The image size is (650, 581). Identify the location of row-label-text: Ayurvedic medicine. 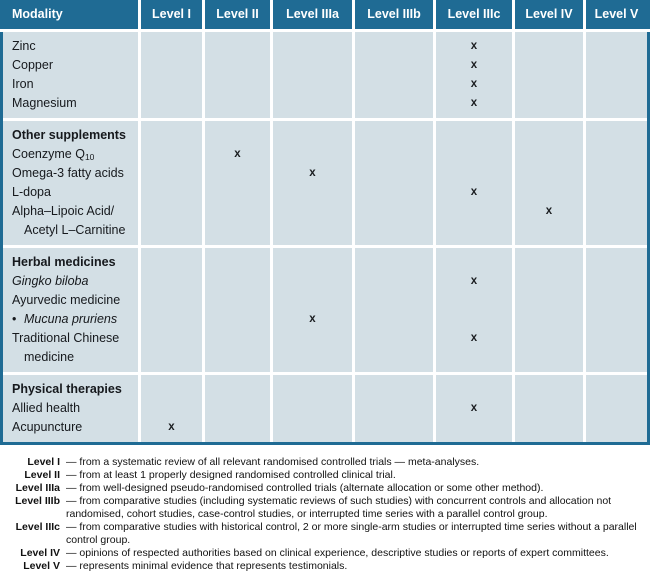
(66, 300).